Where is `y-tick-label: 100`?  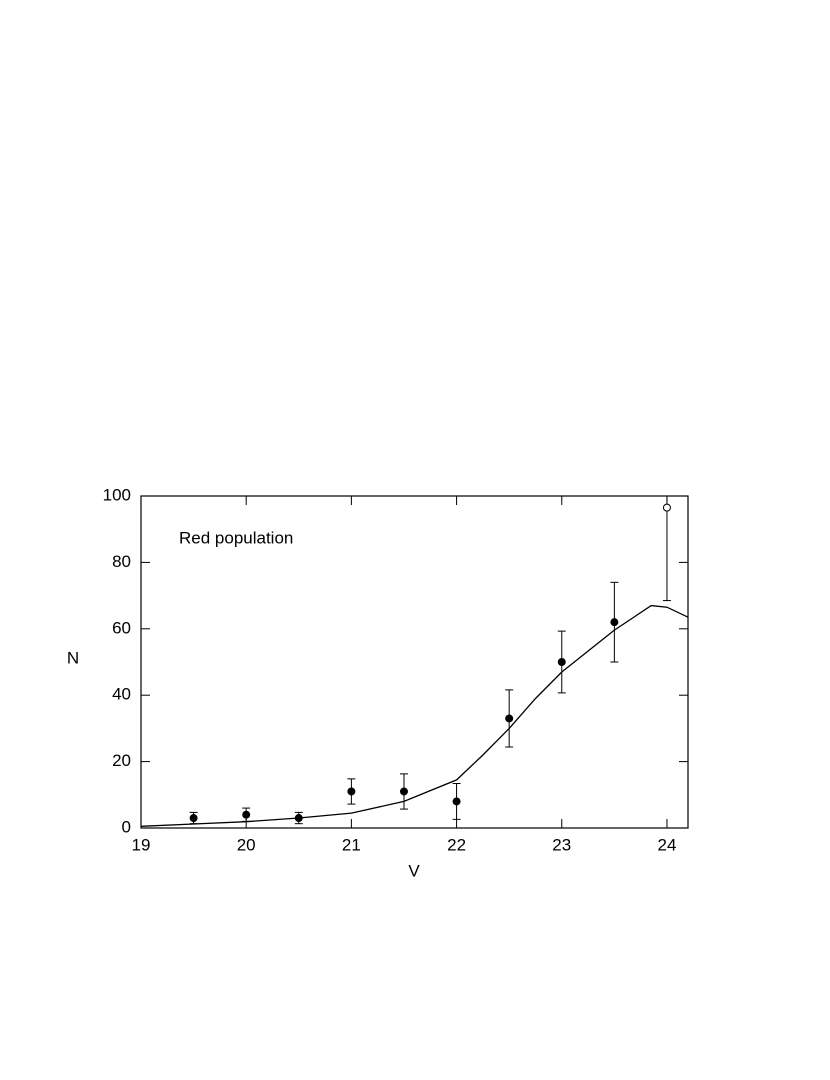 y-tick-label: 100 is located at coordinates (117, 494).